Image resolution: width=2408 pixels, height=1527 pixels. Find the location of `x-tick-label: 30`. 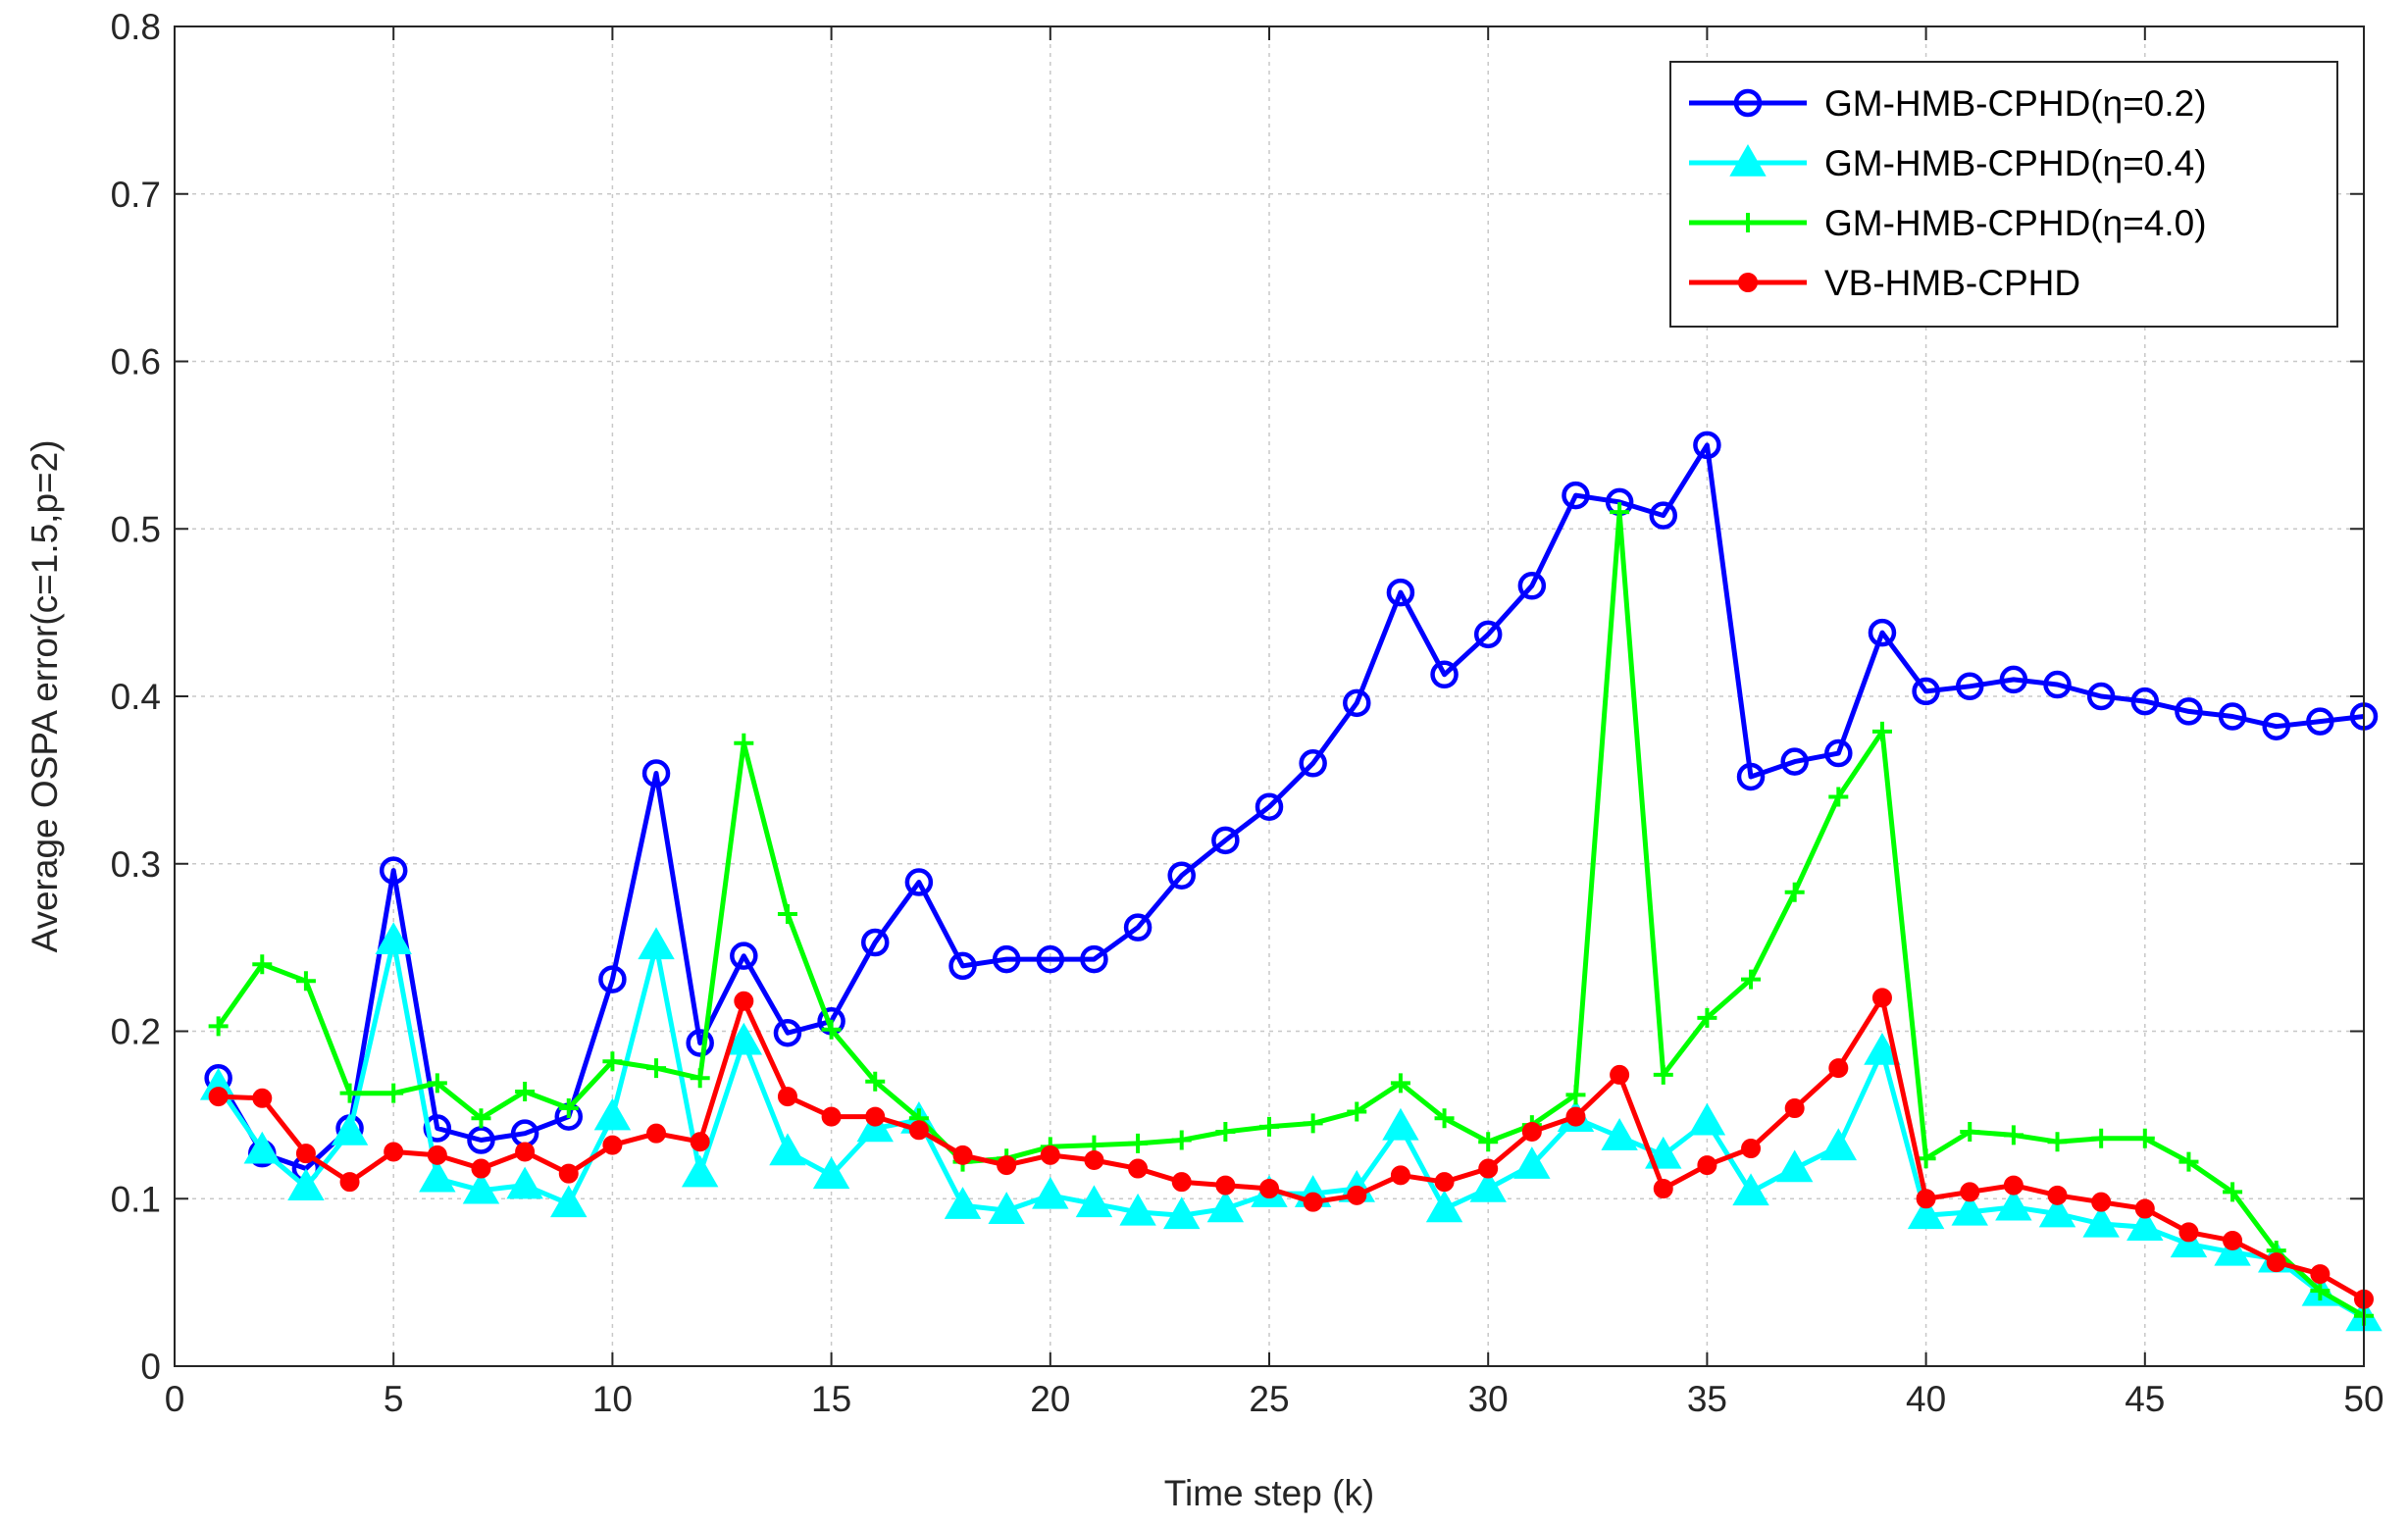

x-tick-label: 30 is located at coordinates (1488, 1399).